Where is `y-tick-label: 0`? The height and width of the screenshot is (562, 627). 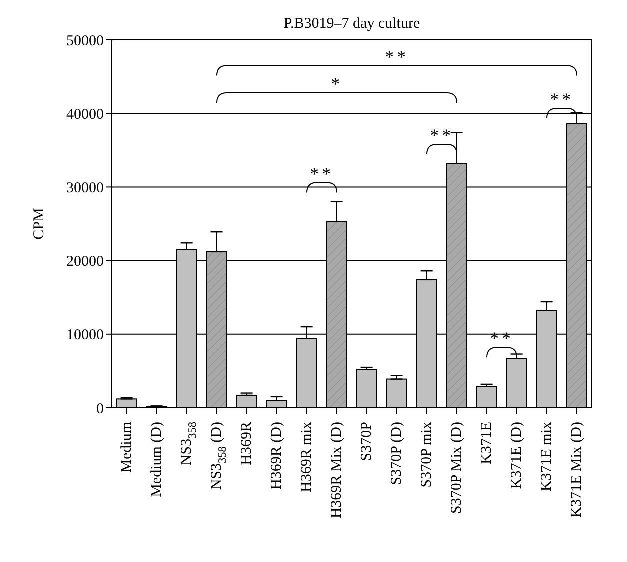 y-tick-label: 0 is located at coordinates (100, 409).